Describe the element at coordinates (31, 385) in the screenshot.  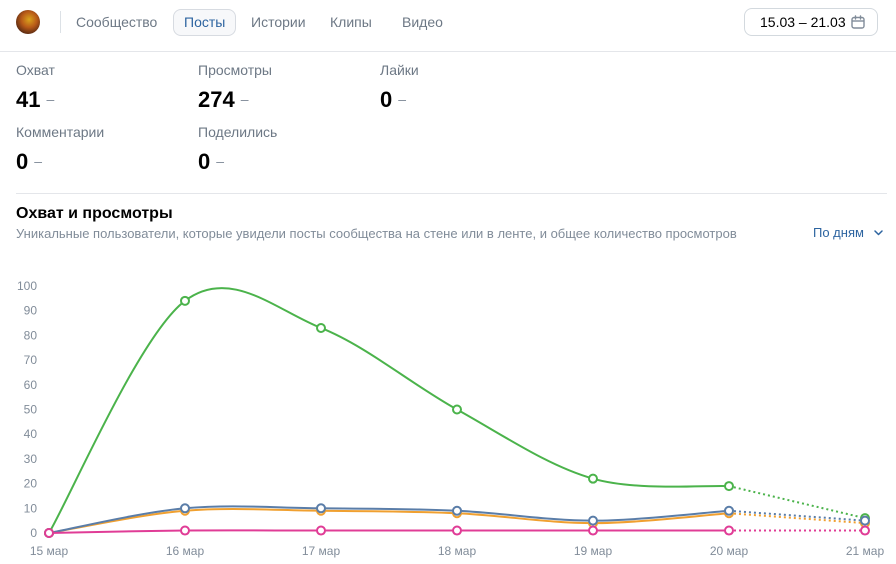
I see `y-tick-label: 60` at that location.